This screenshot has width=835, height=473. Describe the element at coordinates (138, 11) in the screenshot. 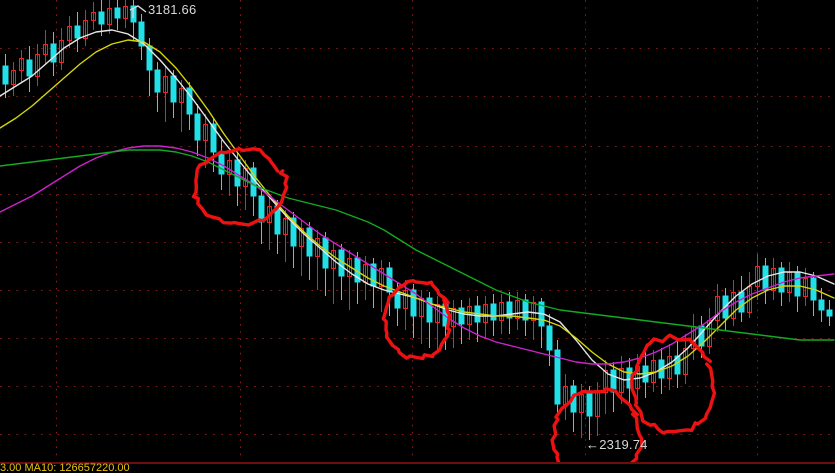

I see `callout-pointer-layer` at that location.